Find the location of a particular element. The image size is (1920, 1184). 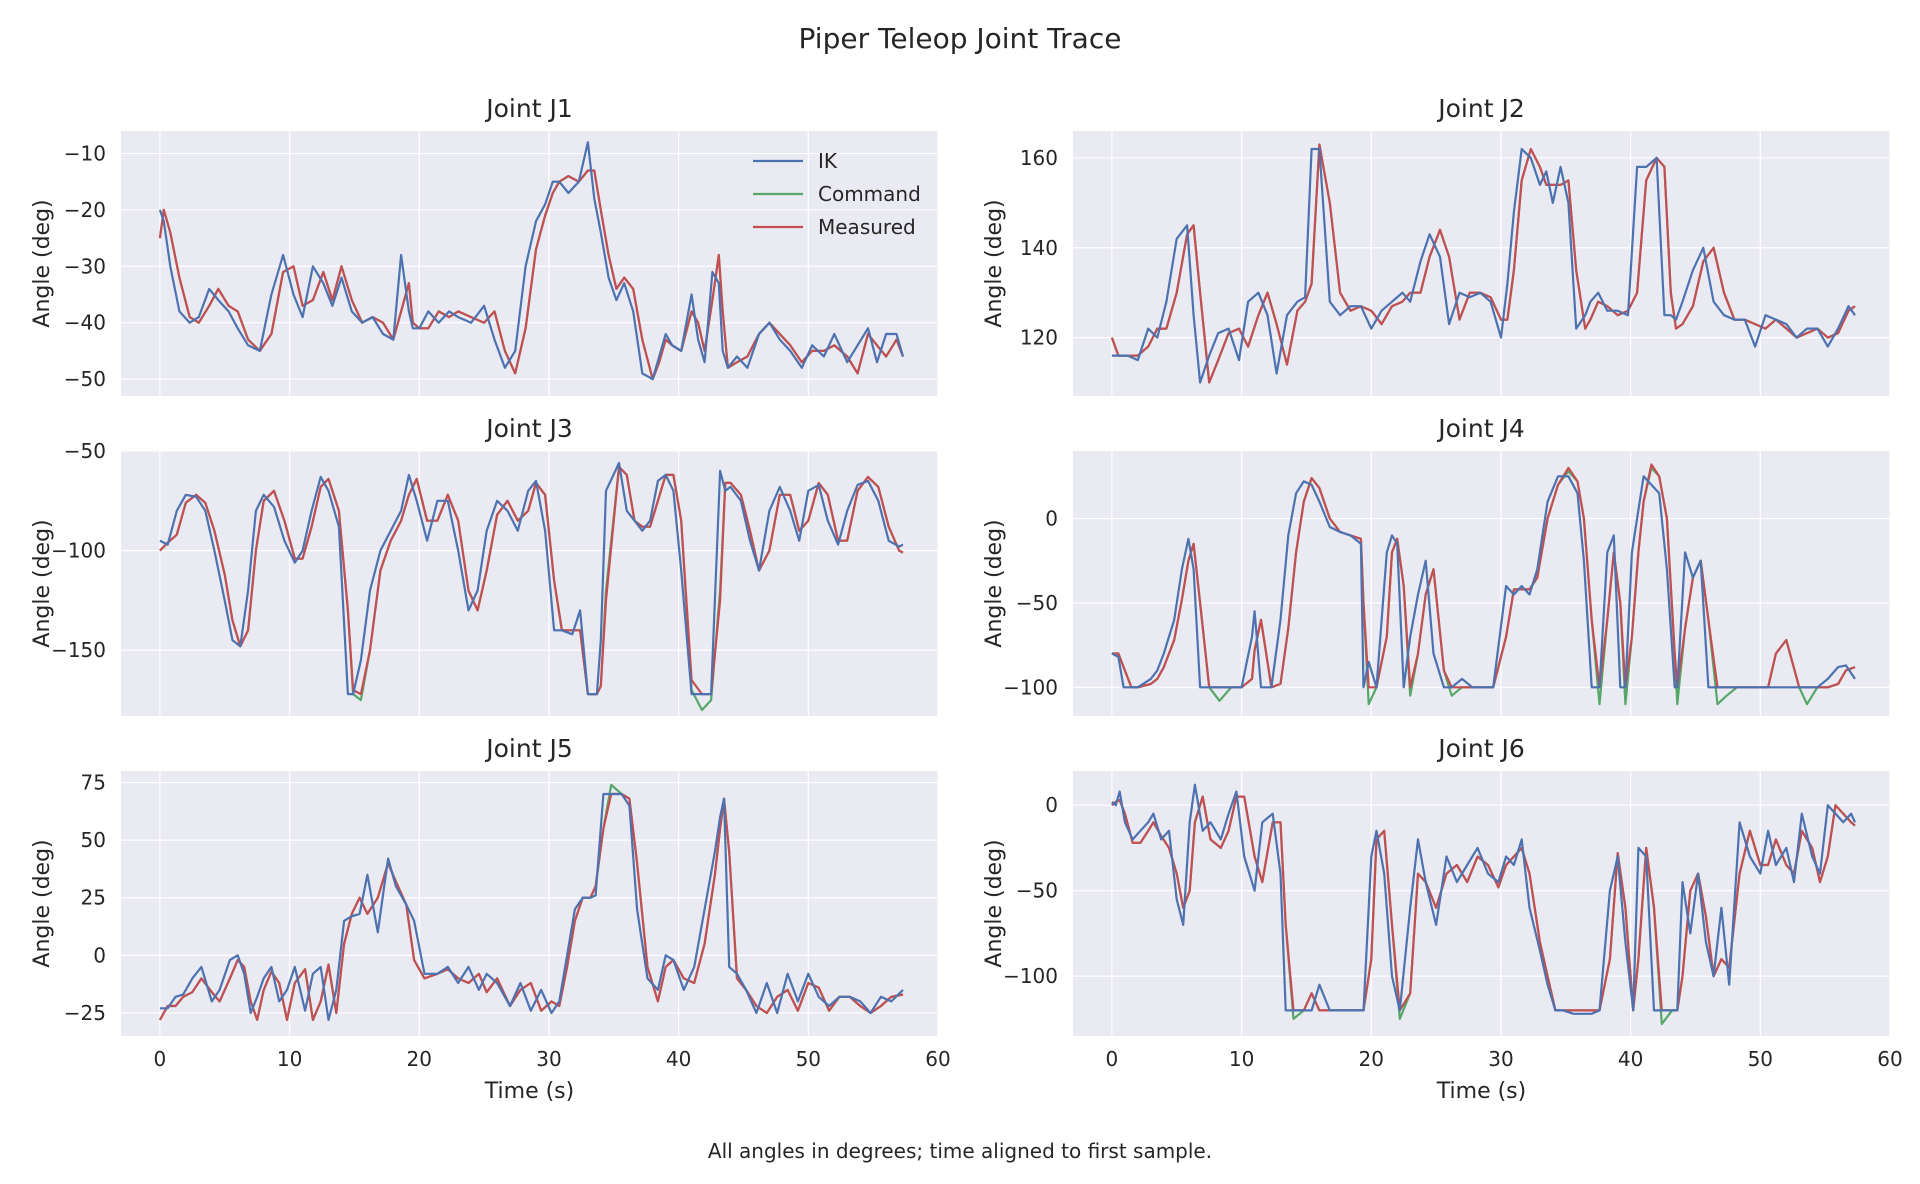

figure-title: Piper Teleop Joint Trace is located at coordinates (960, 38).